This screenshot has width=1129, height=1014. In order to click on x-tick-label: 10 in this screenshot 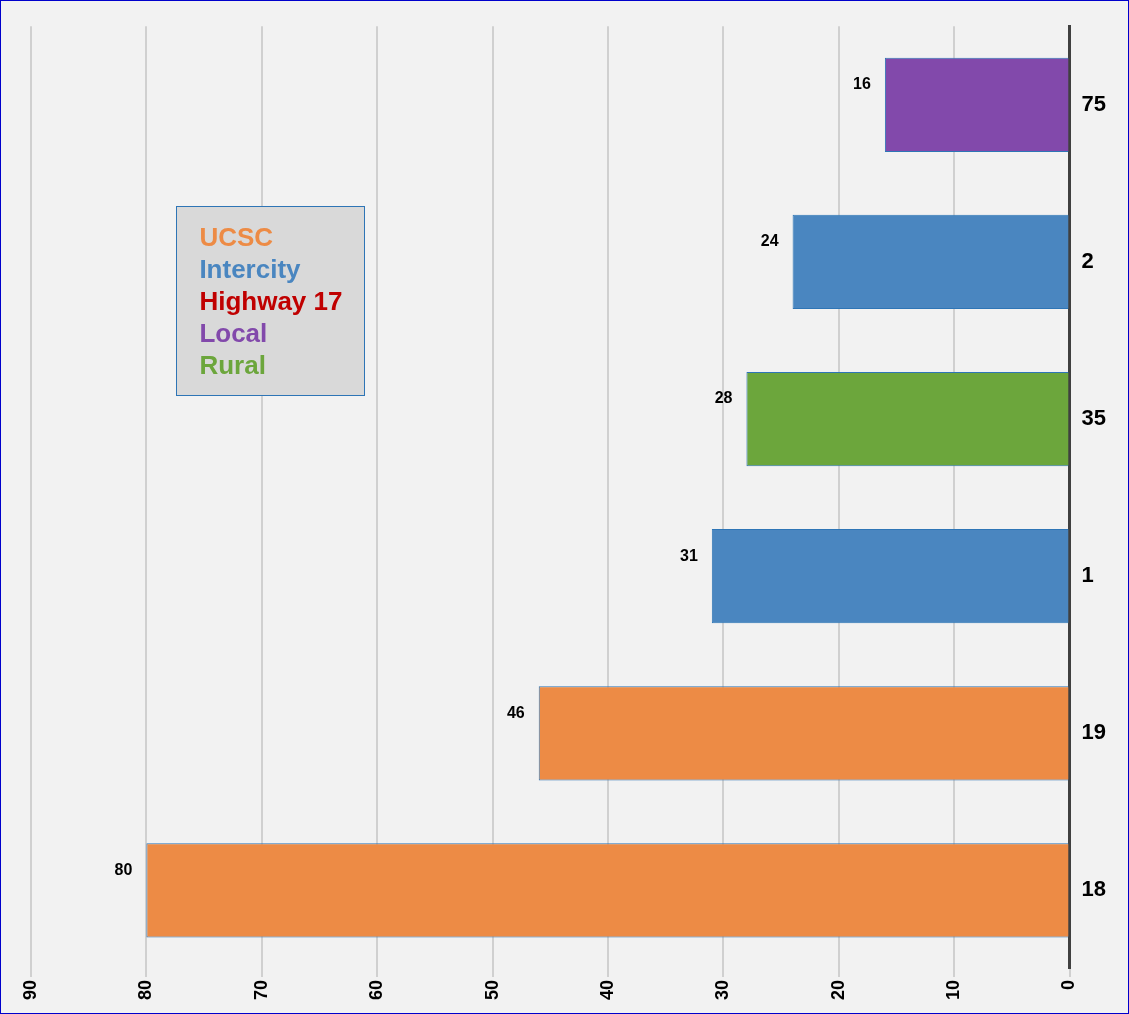, I will do `click(953, 990)`.